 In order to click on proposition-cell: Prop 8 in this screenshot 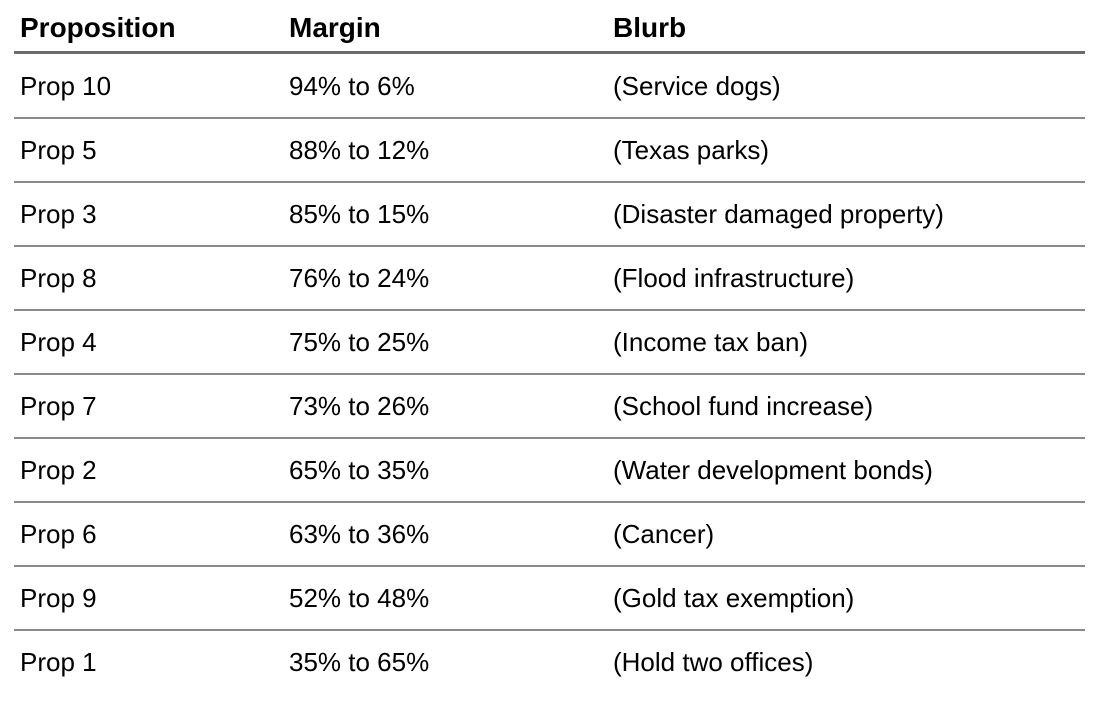, I will do `click(58, 278)`.